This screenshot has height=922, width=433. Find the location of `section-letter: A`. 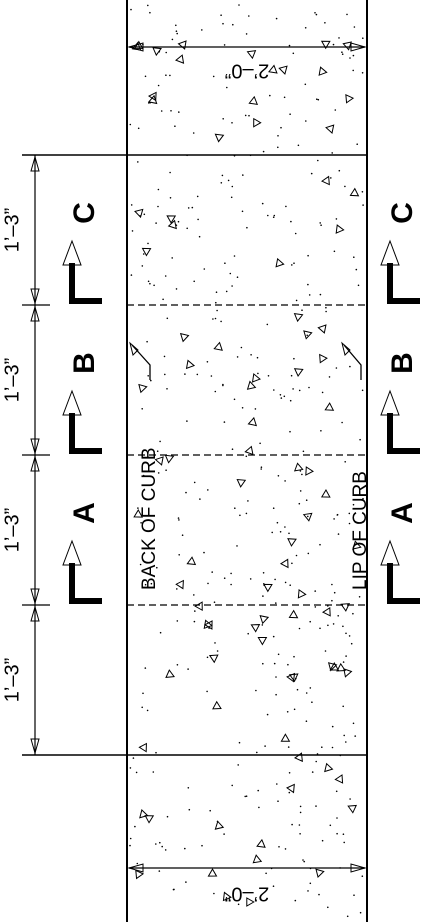

section-letter: A is located at coordinates (84, 513).